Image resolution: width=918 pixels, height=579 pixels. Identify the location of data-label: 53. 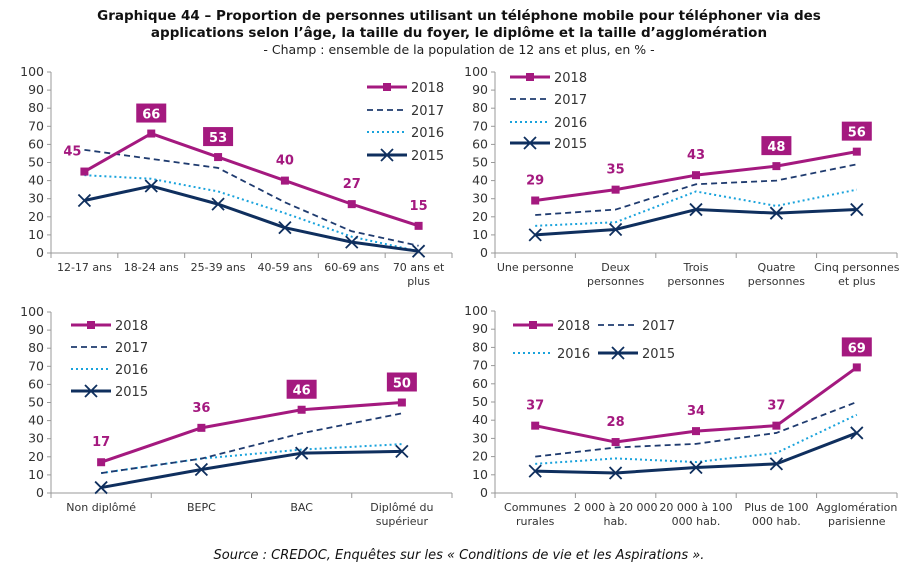
(218, 138).